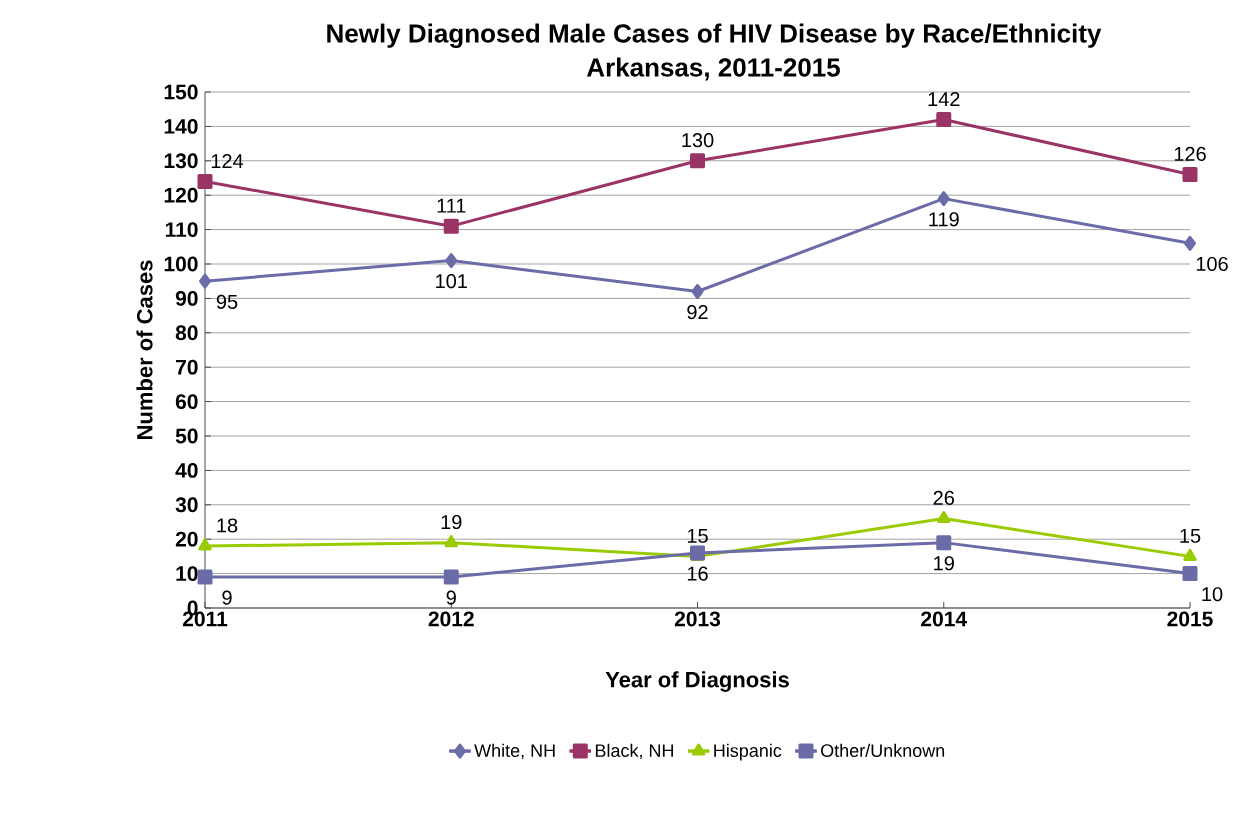 The image size is (1249, 821). Describe the element at coordinates (514, 751) in the screenshot. I see `legend-label: White, NH` at that location.